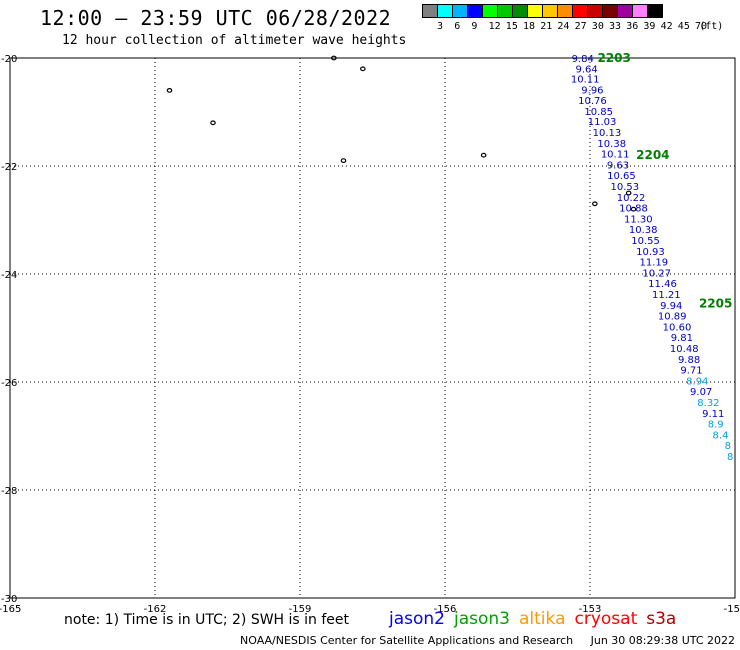  I want to click on wave-height-label: 10.89, so click(672, 317).